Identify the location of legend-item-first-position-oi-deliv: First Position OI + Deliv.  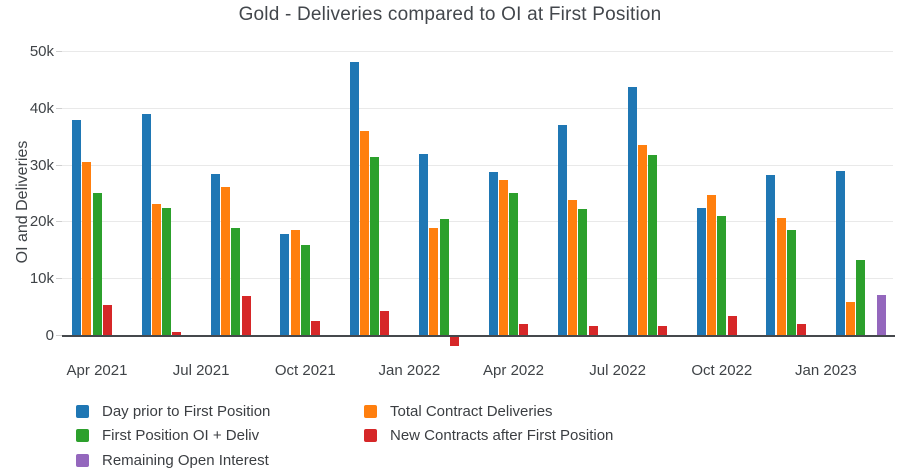
(168, 435).